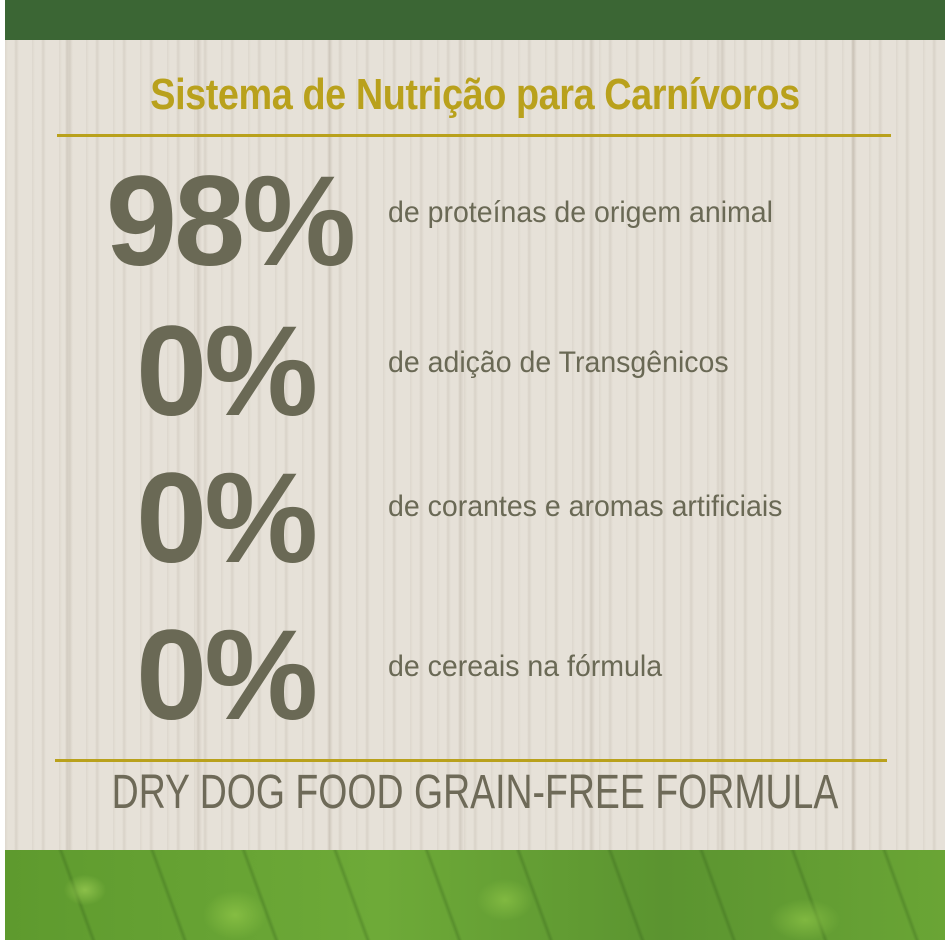 This screenshot has height=945, width=950. Describe the element at coordinates (230, 221) in the screenshot. I see `stat-value-protein: 98%` at that location.